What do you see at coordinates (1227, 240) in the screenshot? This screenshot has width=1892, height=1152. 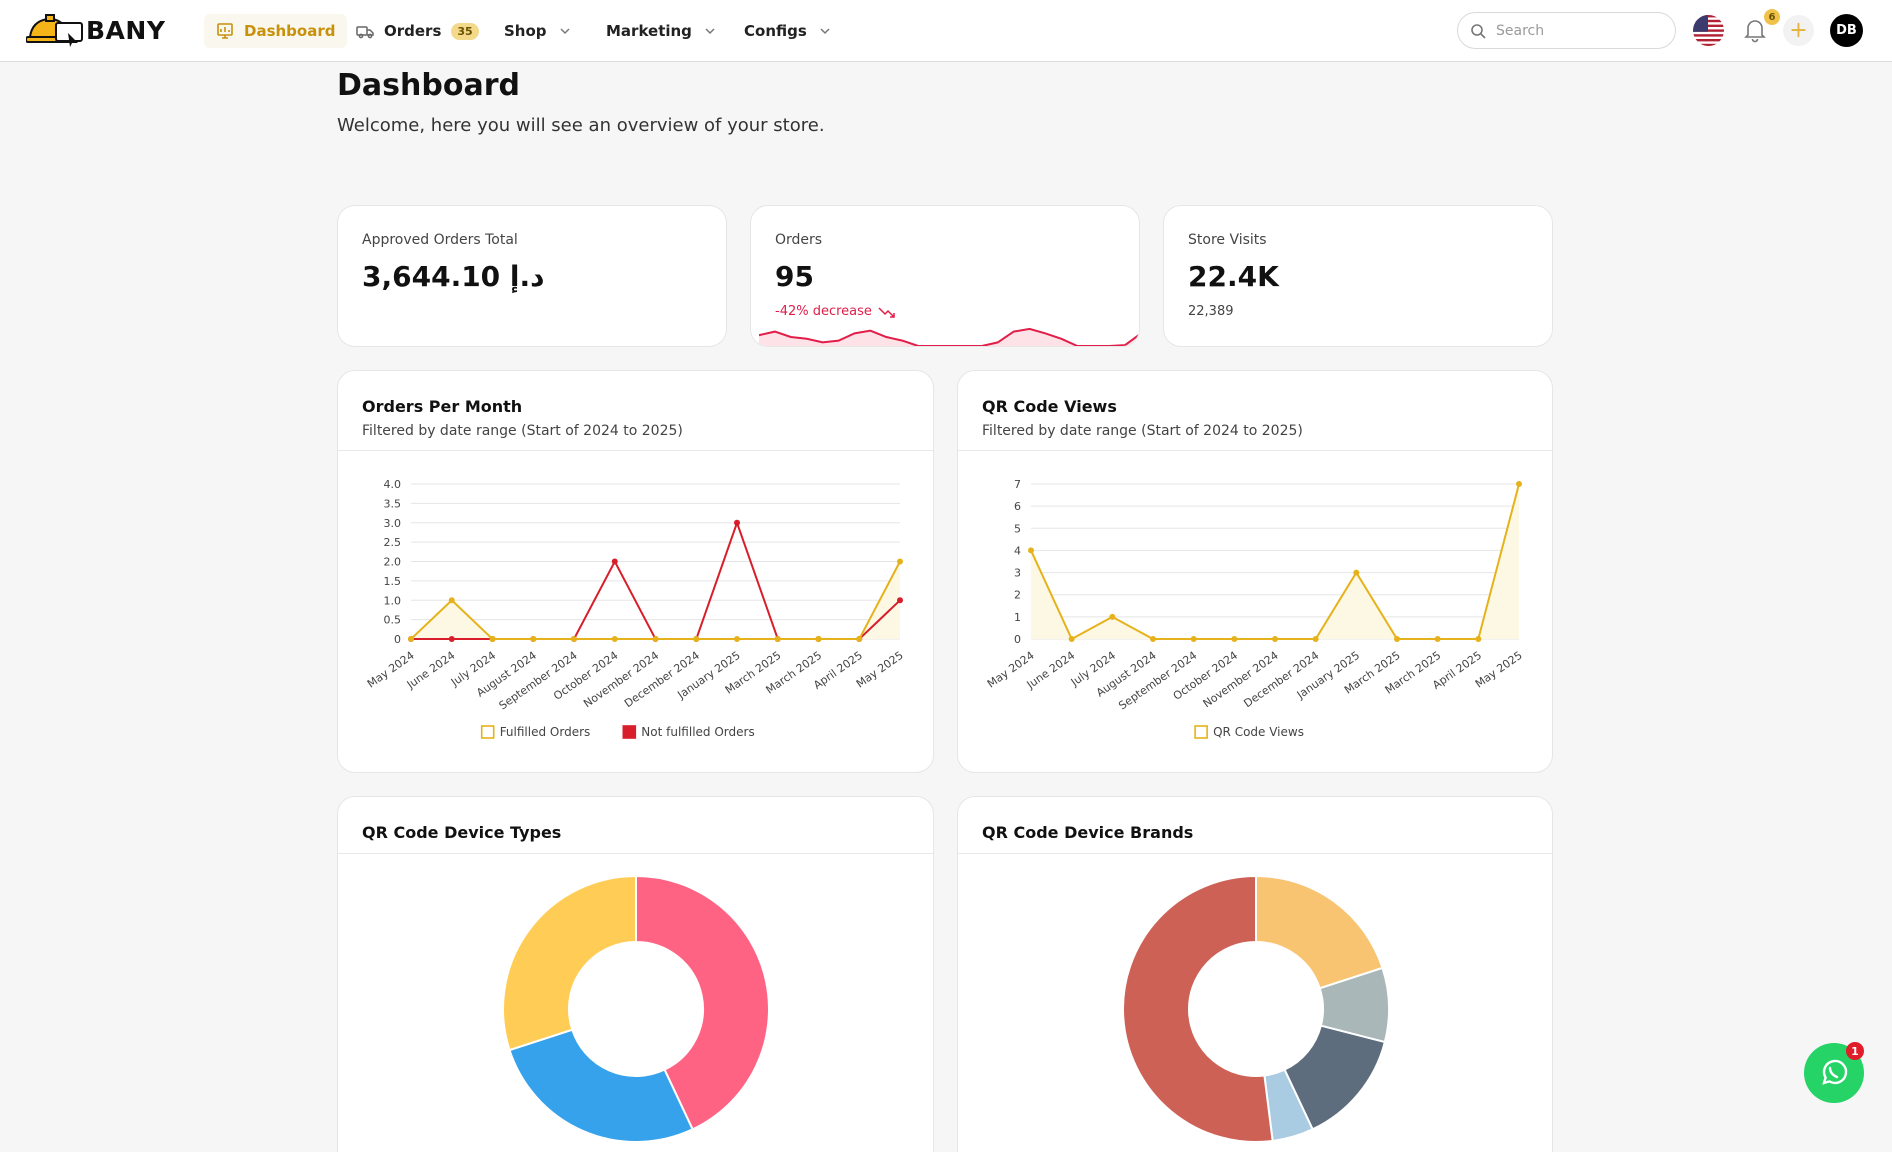 I see `stat-label: Store Visits` at bounding box center [1227, 240].